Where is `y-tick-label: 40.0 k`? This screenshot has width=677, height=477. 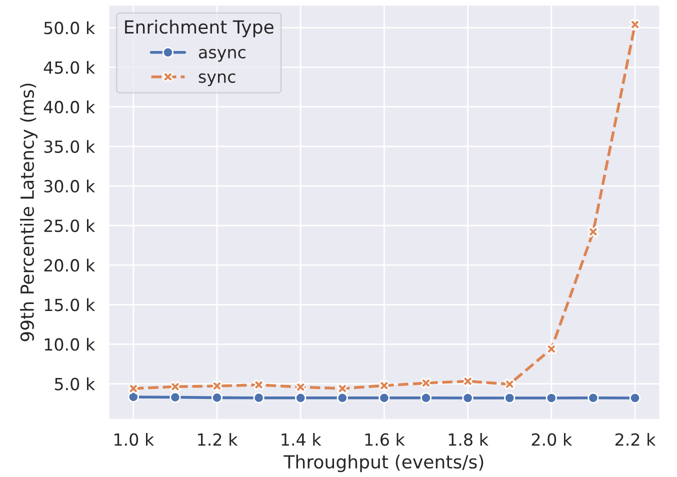 y-tick-label: 40.0 k is located at coordinates (70, 107).